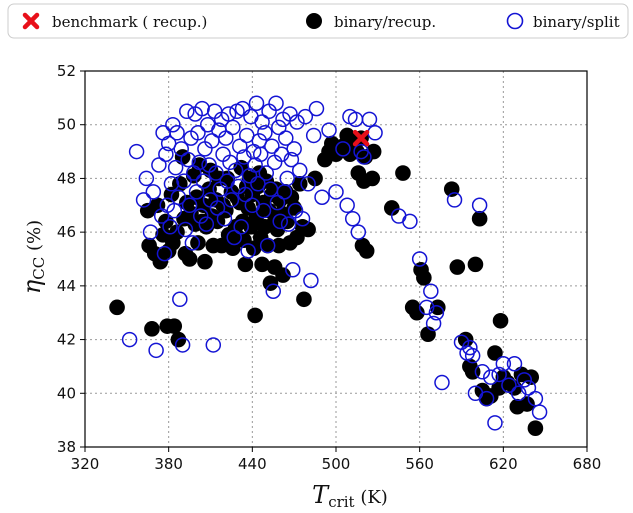  What do you see at coordinates (66, 393) in the screenshot?
I see `y-tick-label: 40` at bounding box center [66, 393].